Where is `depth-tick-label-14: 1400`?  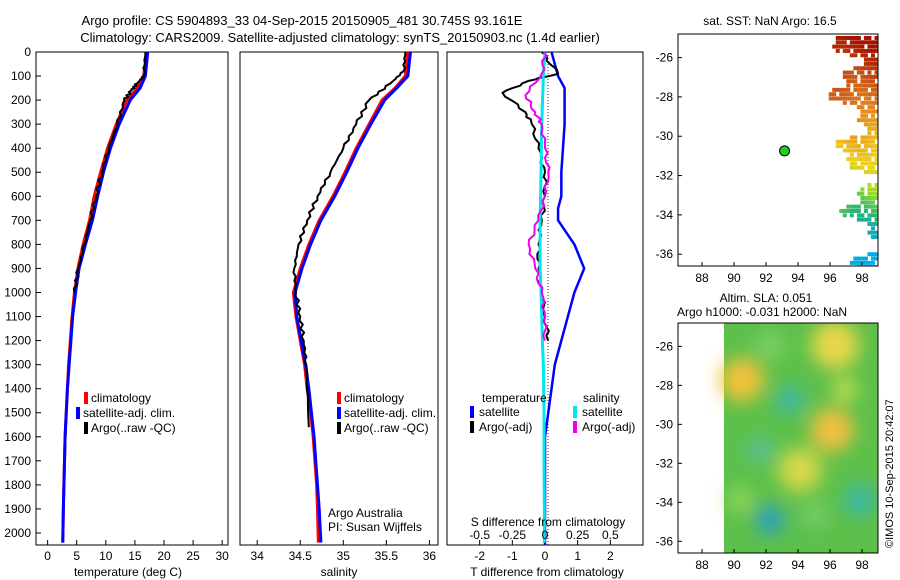 depth-tick-label-14: 1400 is located at coordinates (17, 389).